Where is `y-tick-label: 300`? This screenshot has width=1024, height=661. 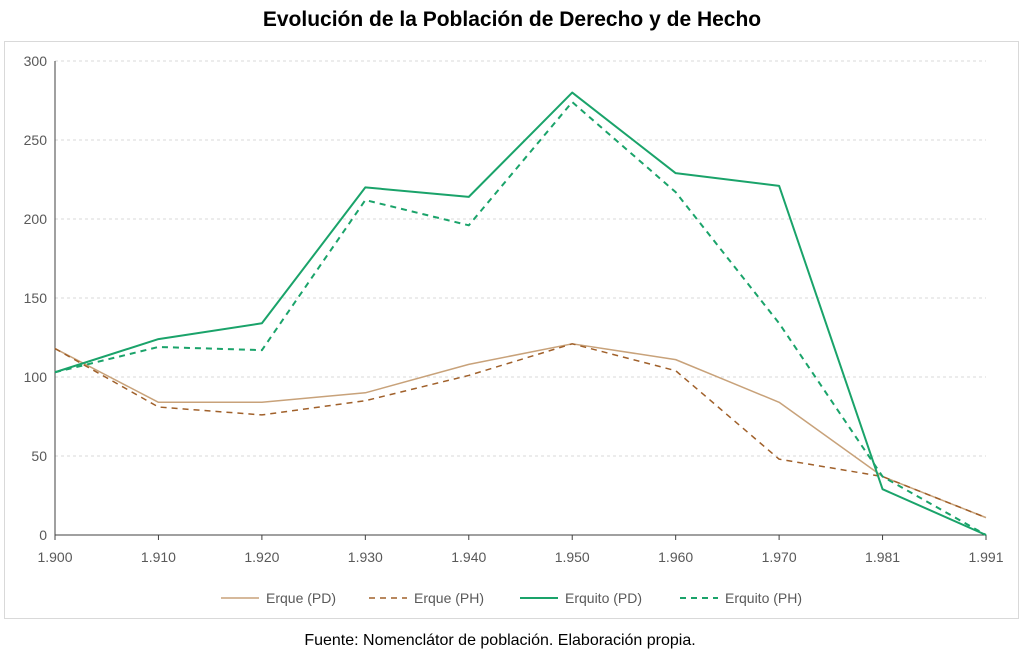 y-tick-label: 300 is located at coordinates (36, 61).